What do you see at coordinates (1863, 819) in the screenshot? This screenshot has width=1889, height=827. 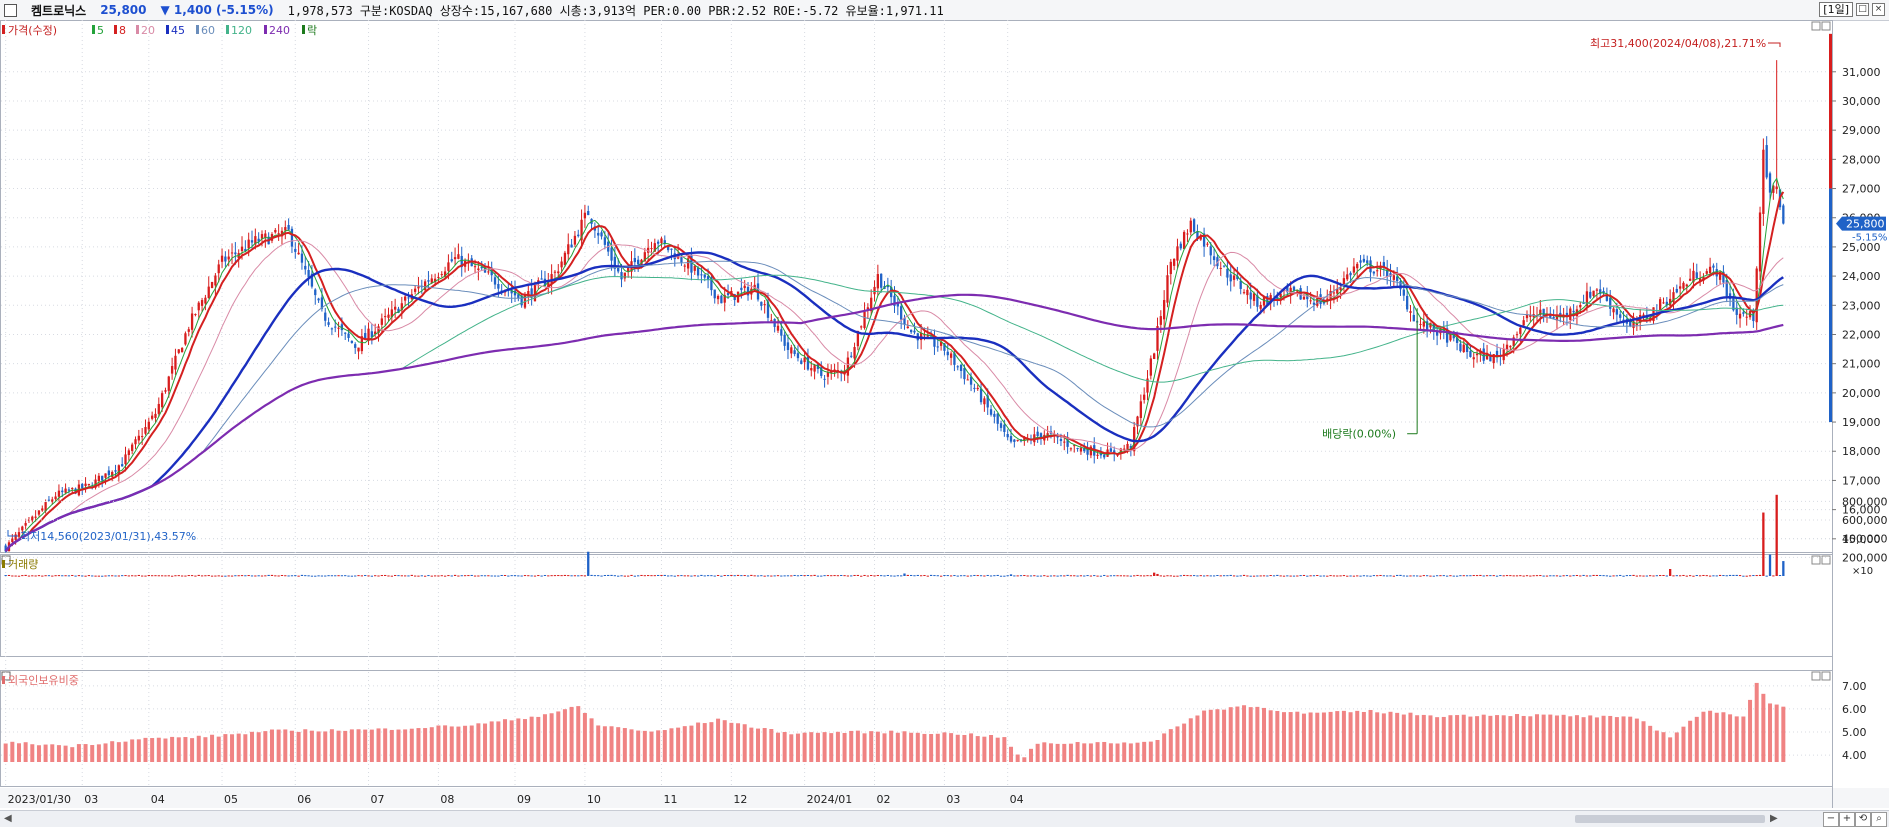 I see `zoom-reset-icon: ⟲` at bounding box center [1863, 819].